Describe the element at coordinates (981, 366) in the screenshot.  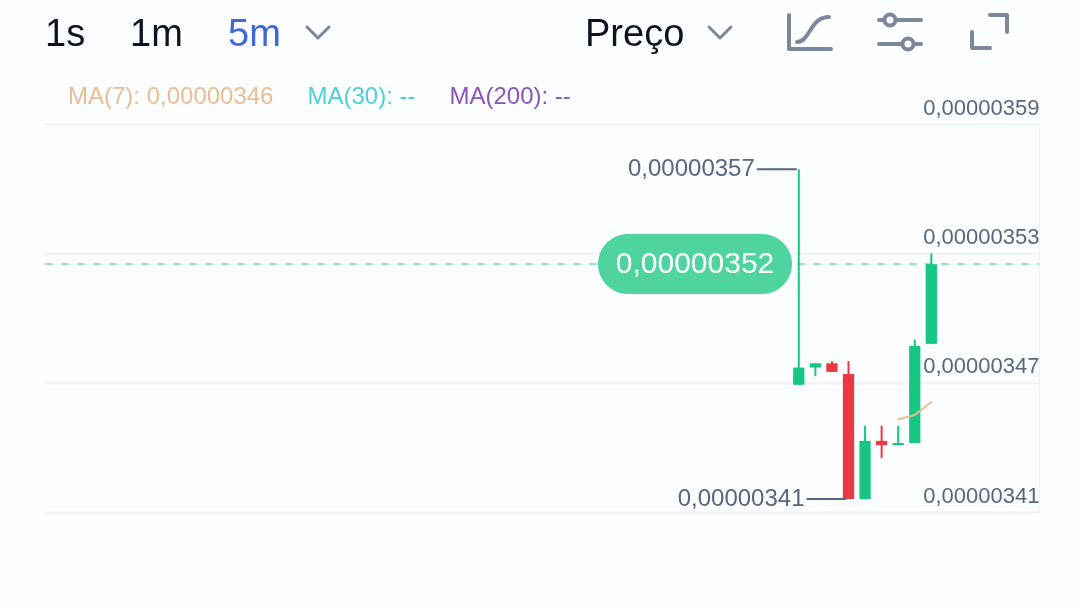
I see `y-tick-label: 0,00000347` at that location.